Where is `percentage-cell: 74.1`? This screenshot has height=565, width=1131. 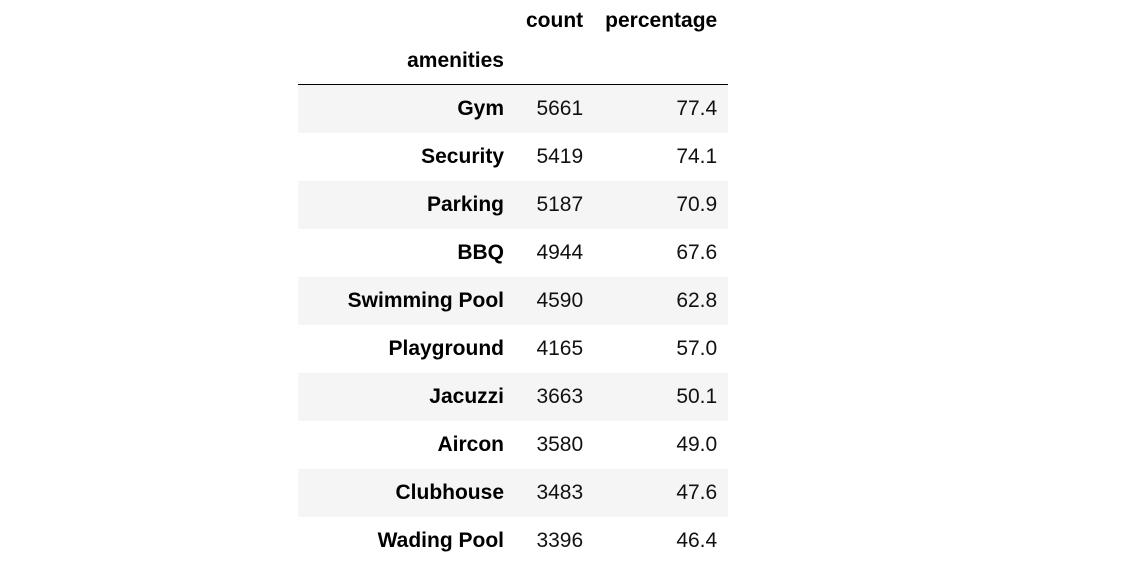
percentage-cell: 74.1 is located at coordinates (697, 156).